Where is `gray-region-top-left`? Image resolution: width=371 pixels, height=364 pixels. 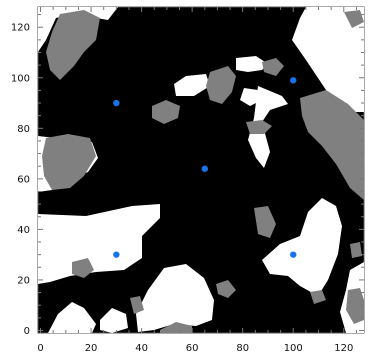 gray-region-top-left is located at coordinates (73, 45).